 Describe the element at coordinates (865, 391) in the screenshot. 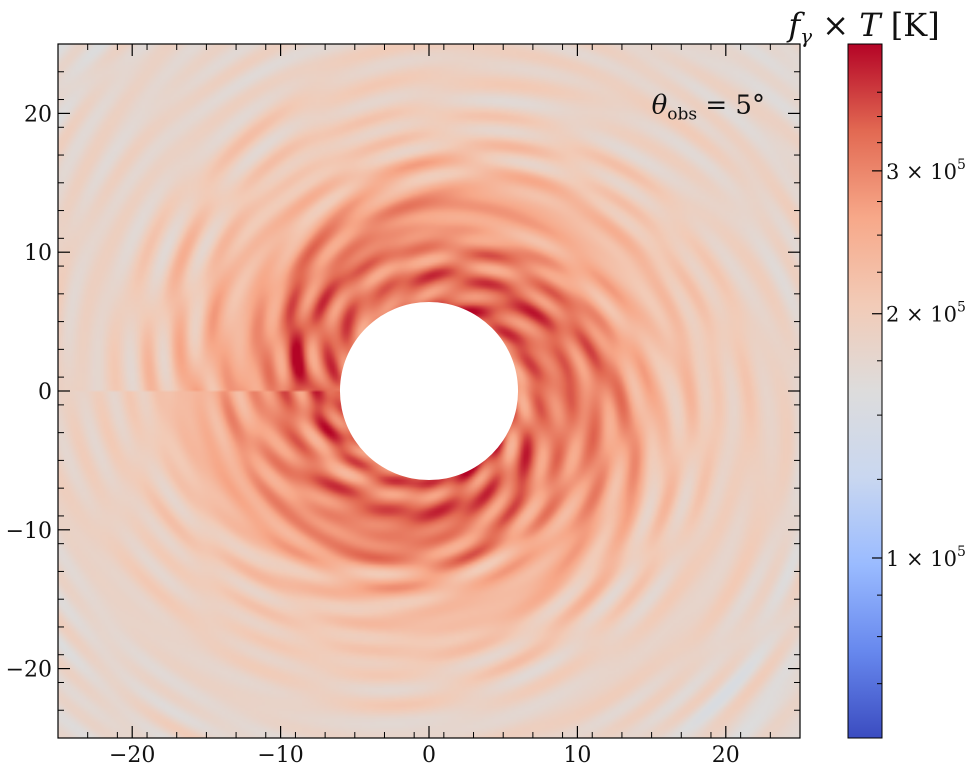

I see `colorbar-gradient` at that location.